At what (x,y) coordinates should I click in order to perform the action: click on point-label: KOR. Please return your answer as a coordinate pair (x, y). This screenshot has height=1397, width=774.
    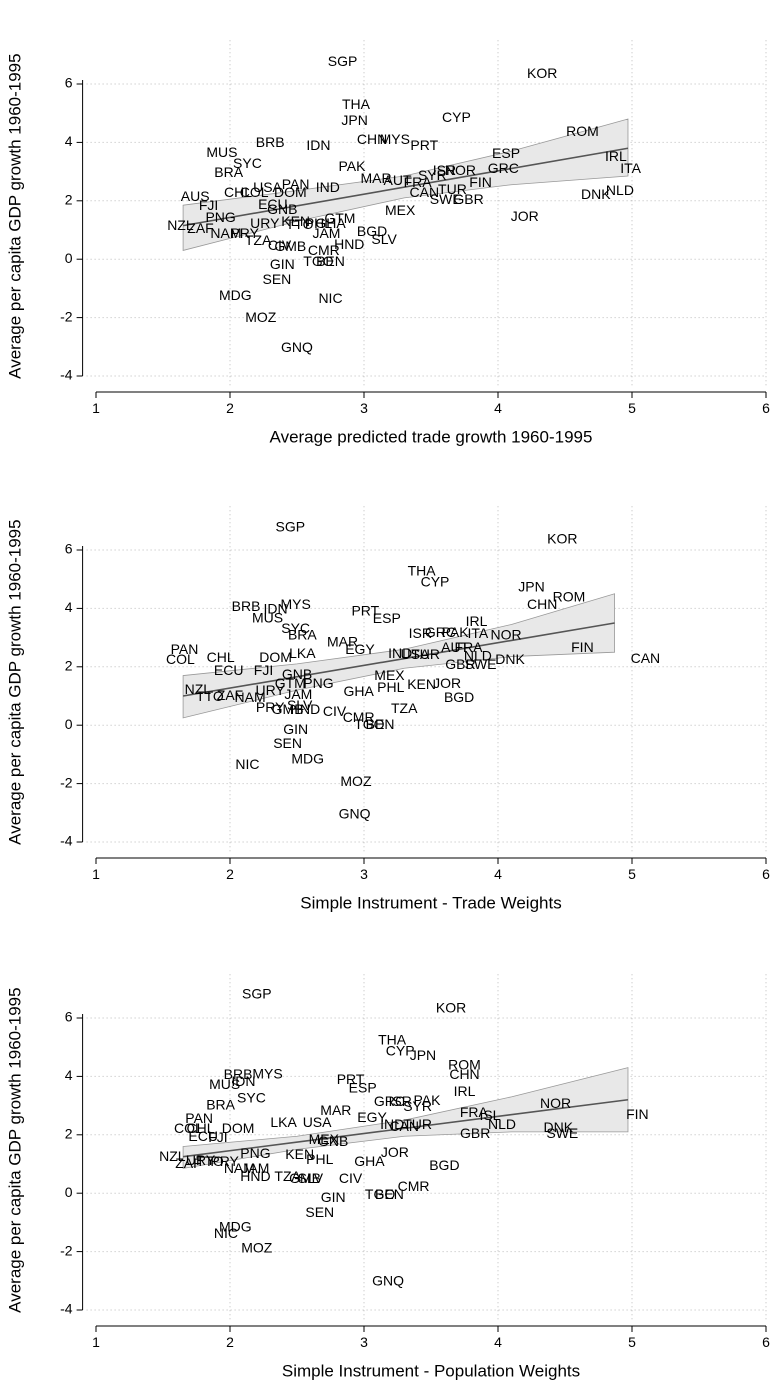
    Looking at the image, I should click on (542, 73).